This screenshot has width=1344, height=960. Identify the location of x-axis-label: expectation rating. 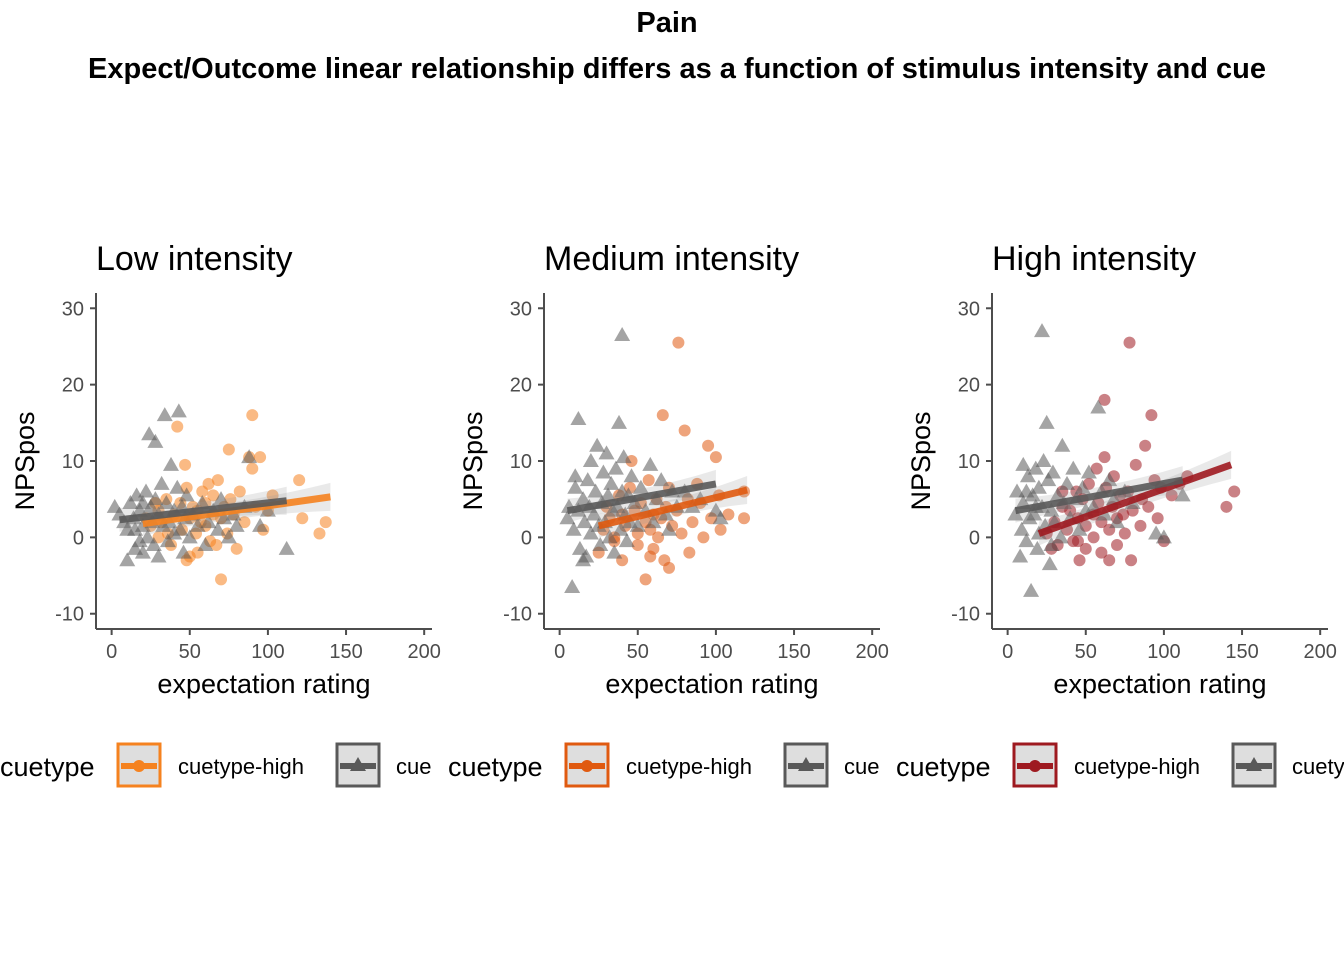
(263, 684).